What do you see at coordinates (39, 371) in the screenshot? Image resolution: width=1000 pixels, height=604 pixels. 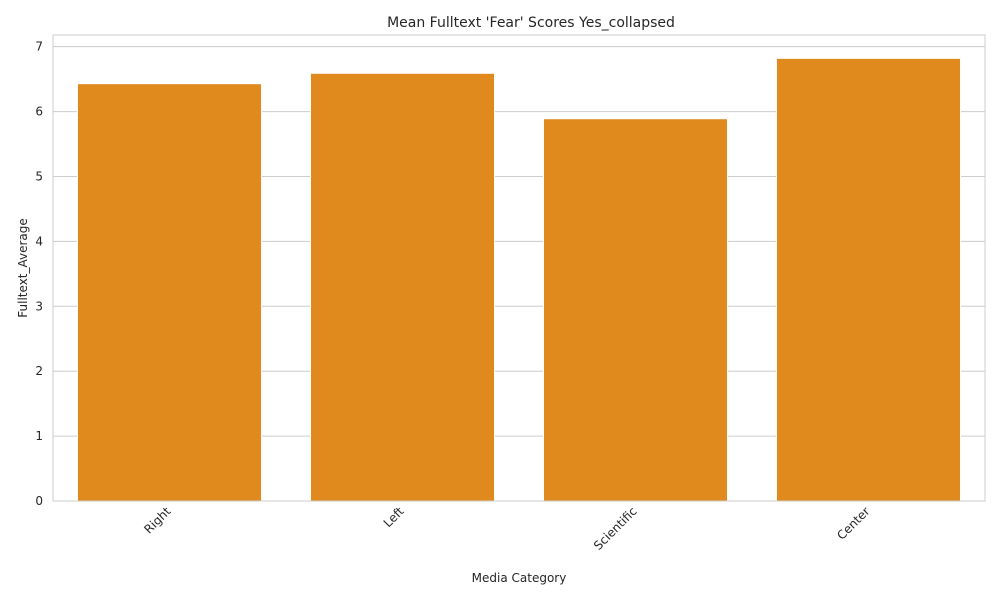 I see `y-tick-label: 2` at bounding box center [39, 371].